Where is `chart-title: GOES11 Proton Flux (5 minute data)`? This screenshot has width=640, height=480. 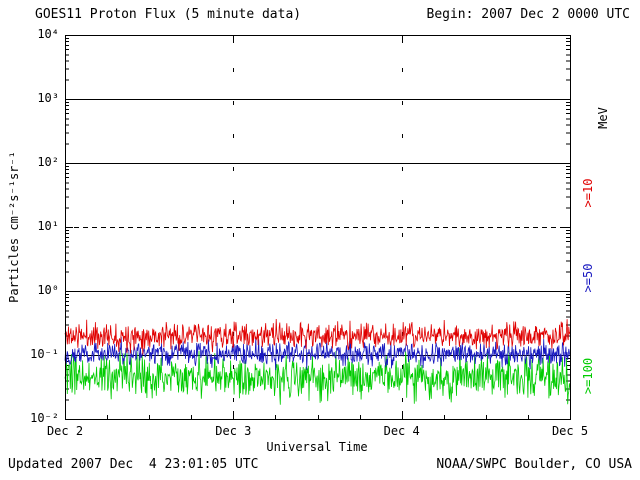 chart-title: GOES11 Proton Flux (5 minute data) is located at coordinates (168, 14).